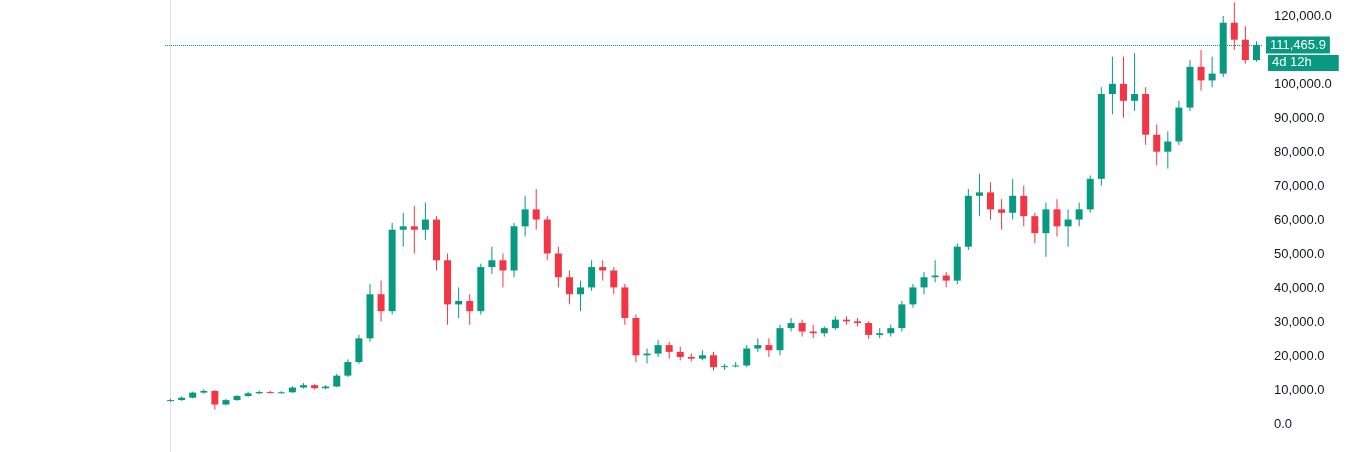 Image resolution: width=1355 pixels, height=452 pixels. I want to click on y-tick-label: 100,000.0, so click(1303, 84).